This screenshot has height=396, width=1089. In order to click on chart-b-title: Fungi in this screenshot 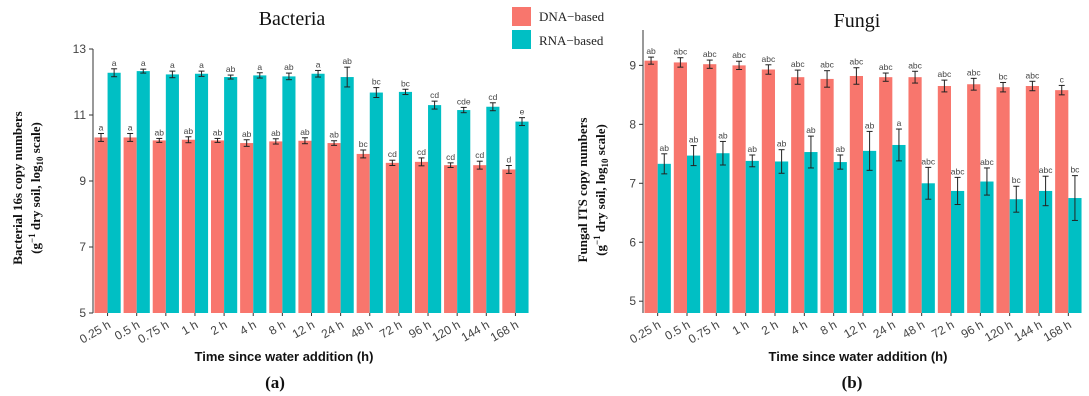, I will do `click(857, 21)`.